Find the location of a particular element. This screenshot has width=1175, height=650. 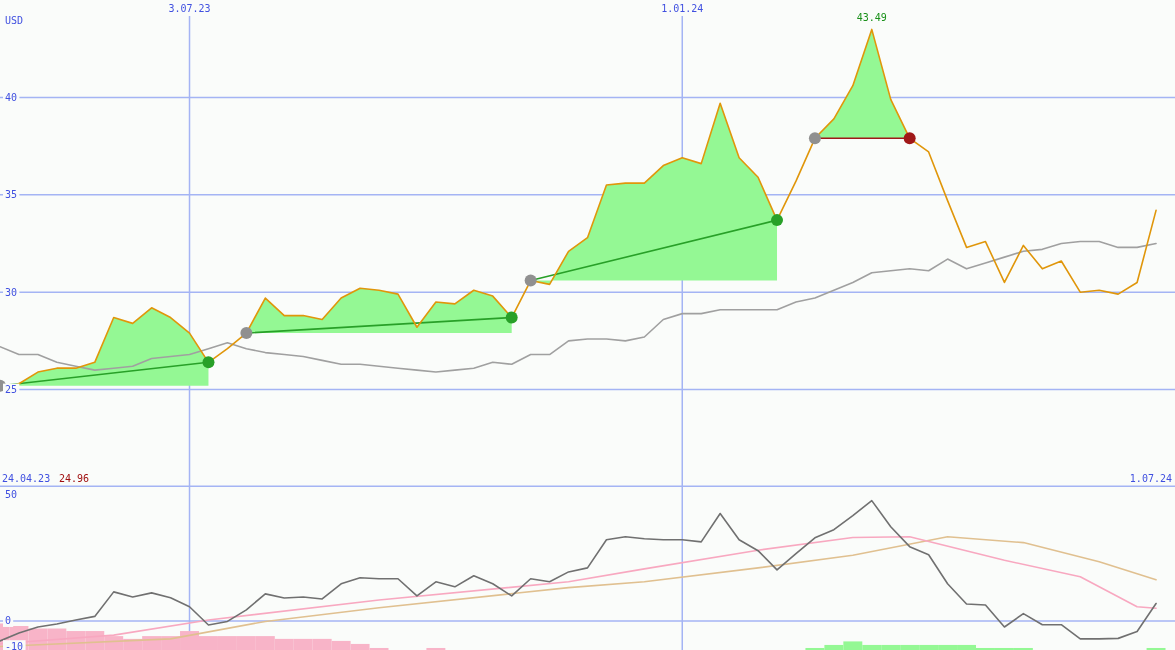

y-tick-label: -10 is located at coordinates (14, 645).